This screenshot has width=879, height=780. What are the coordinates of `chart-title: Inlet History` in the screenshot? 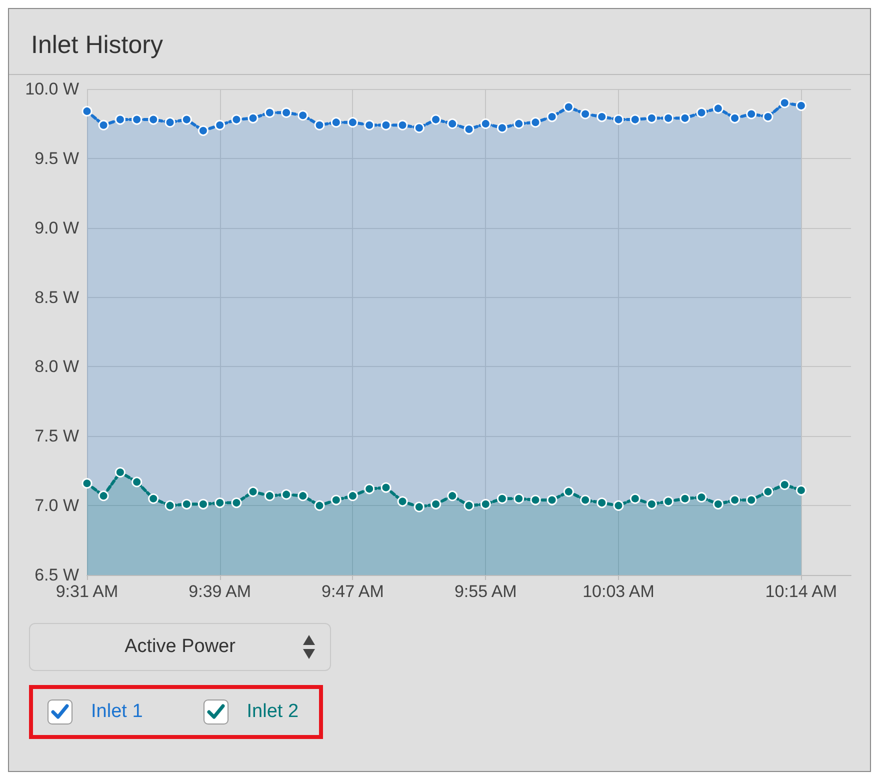 It's located at (439, 42).